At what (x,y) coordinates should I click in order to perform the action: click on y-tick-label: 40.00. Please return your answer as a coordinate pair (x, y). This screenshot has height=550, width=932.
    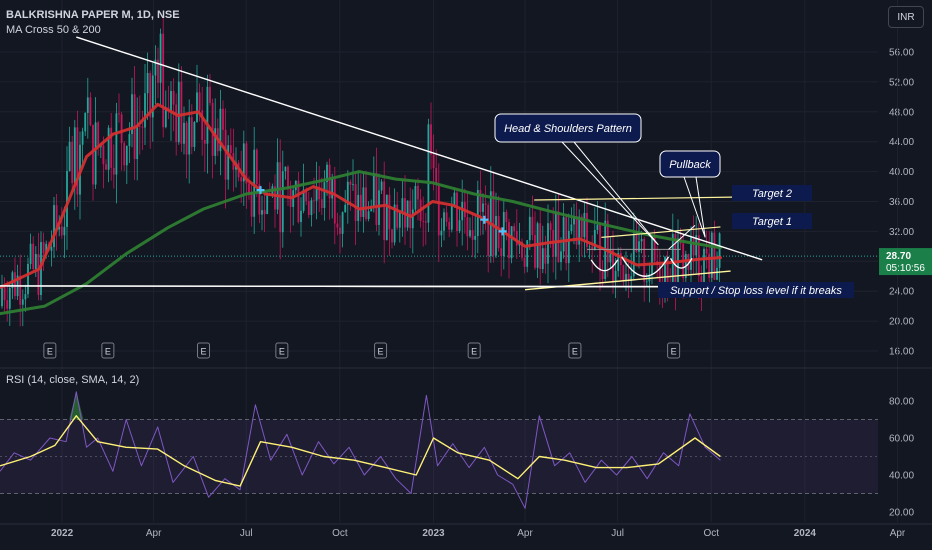
    Looking at the image, I should click on (901, 172).